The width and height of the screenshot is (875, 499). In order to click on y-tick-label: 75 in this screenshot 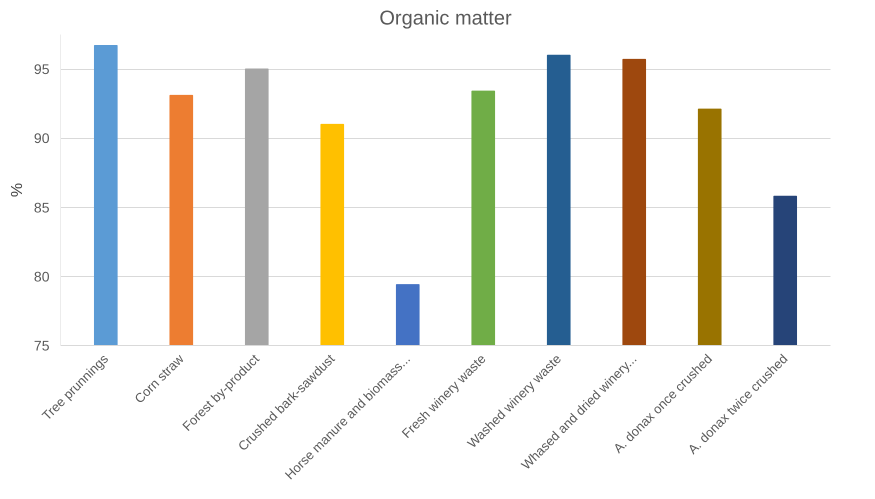, I will do `click(42, 346)`.